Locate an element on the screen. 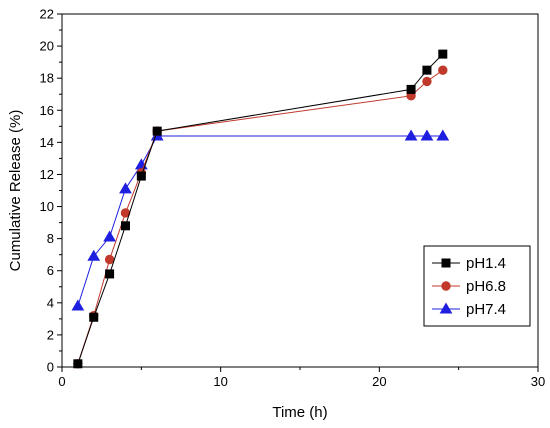 This screenshot has height=428, width=550. legend-label: pH7.4 is located at coordinates (486, 309).